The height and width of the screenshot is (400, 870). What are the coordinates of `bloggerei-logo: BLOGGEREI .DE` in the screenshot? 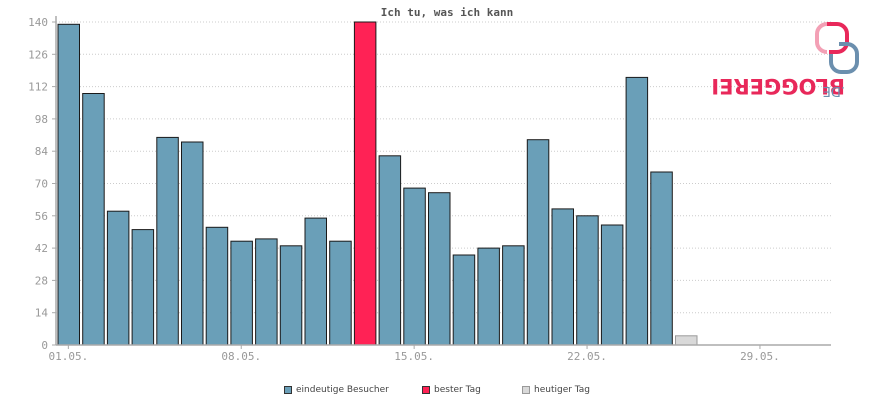 It's located at (789, 118).